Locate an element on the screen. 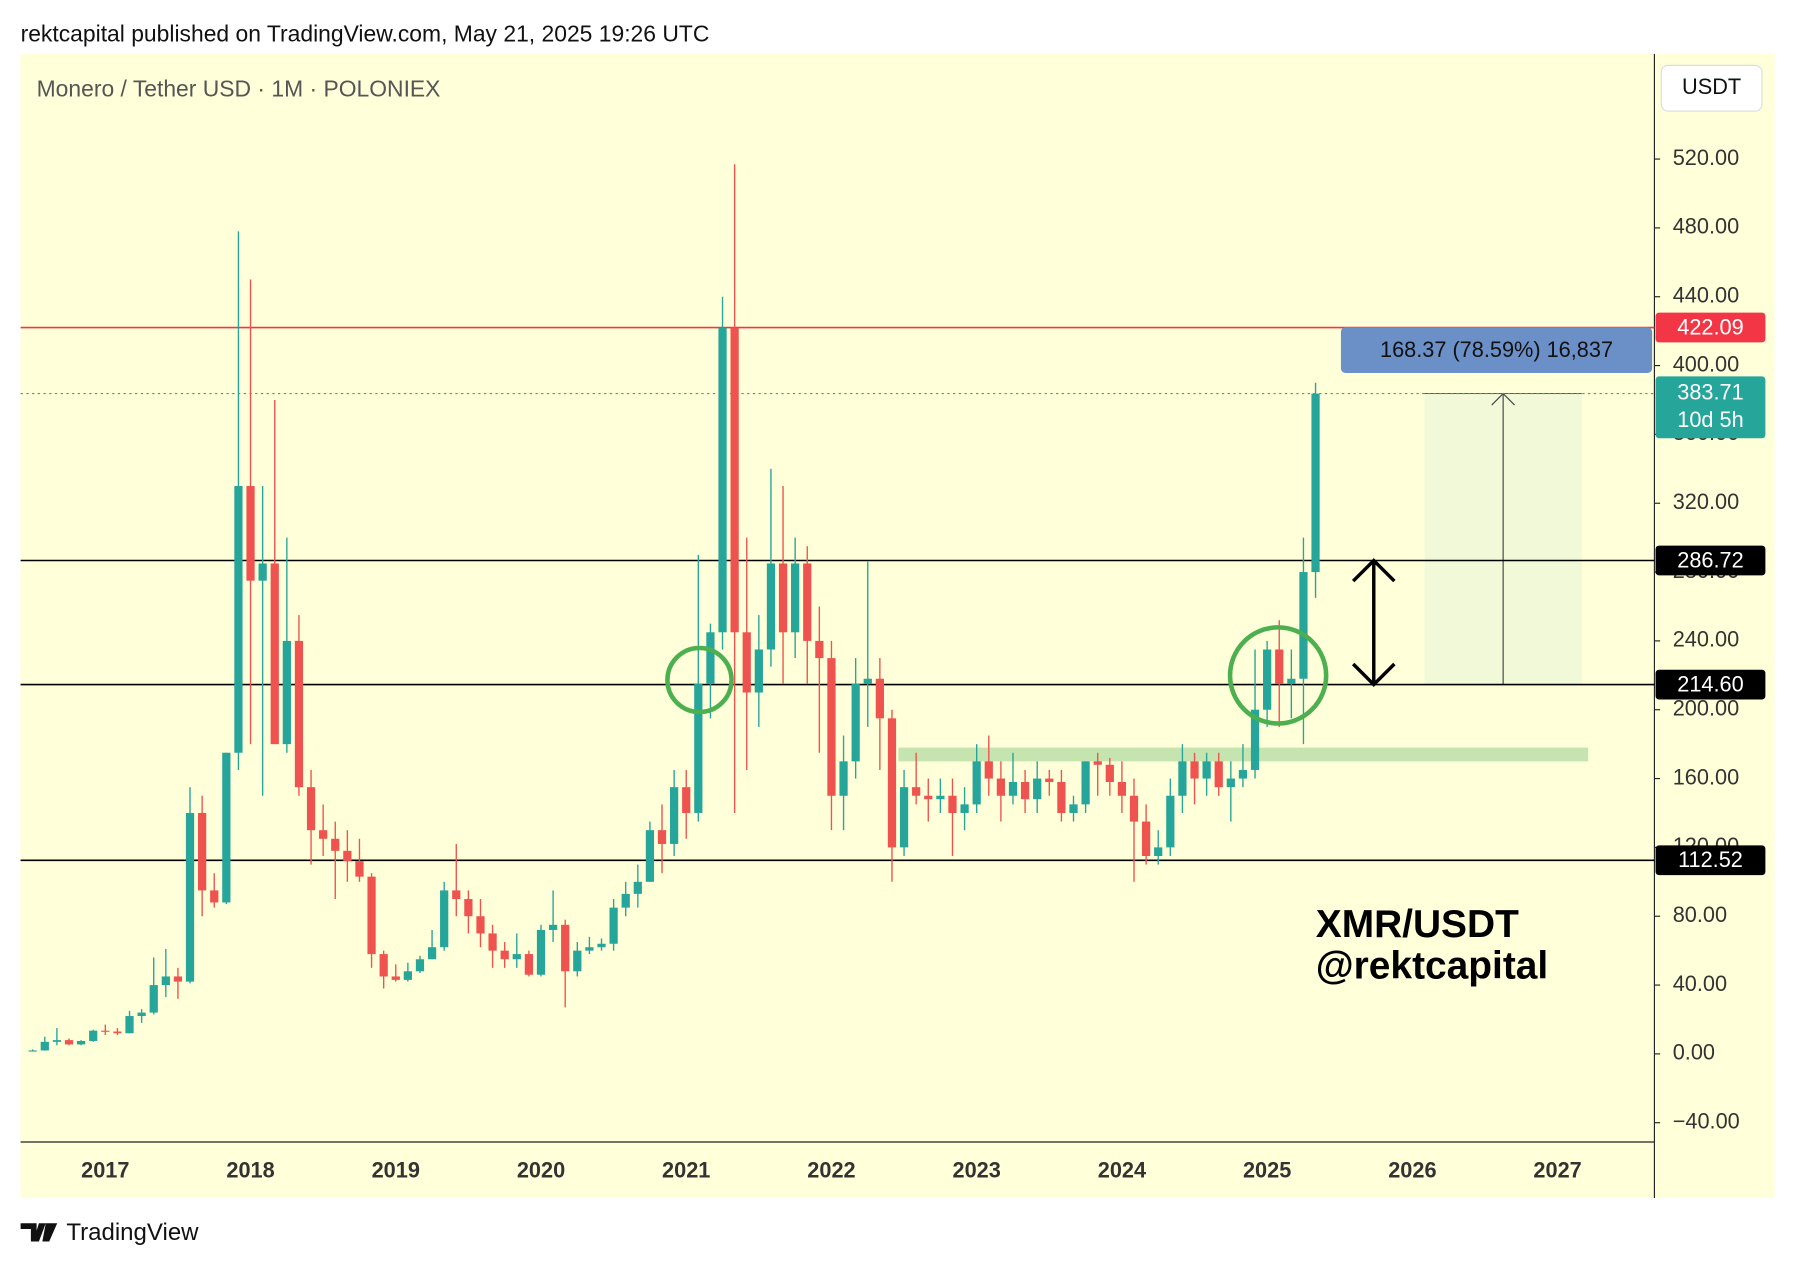 The image size is (1794, 1268). x-tick-label: 2021 is located at coordinates (686, 1169).